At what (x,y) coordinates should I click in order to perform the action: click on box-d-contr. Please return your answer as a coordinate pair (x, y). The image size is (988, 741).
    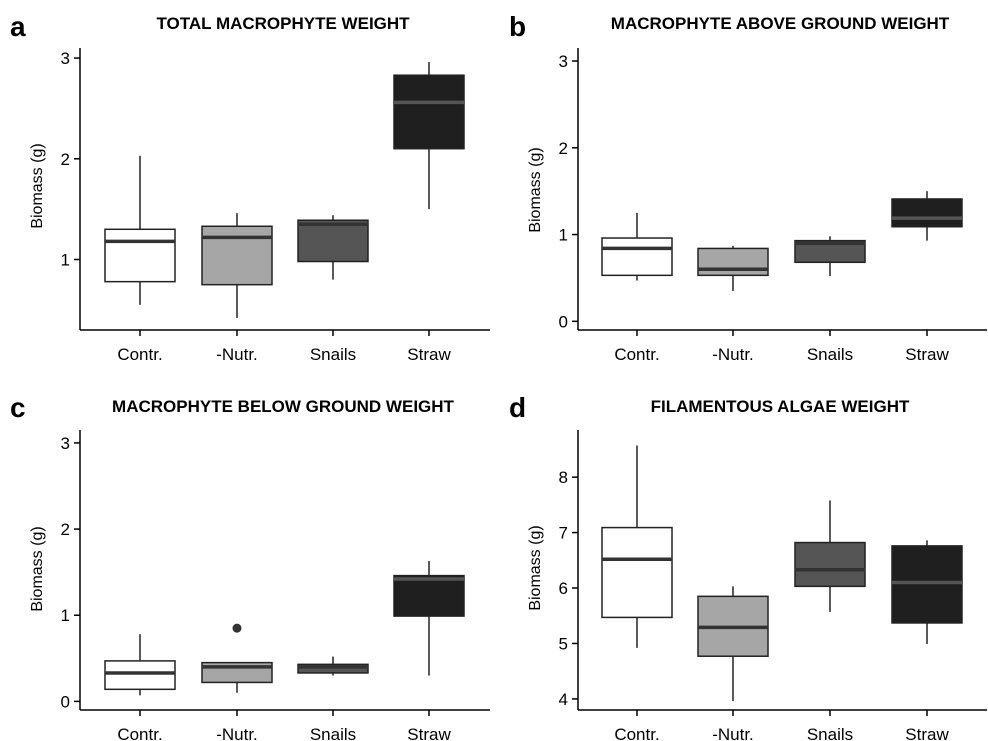
    Looking at the image, I should click on (637, 572).